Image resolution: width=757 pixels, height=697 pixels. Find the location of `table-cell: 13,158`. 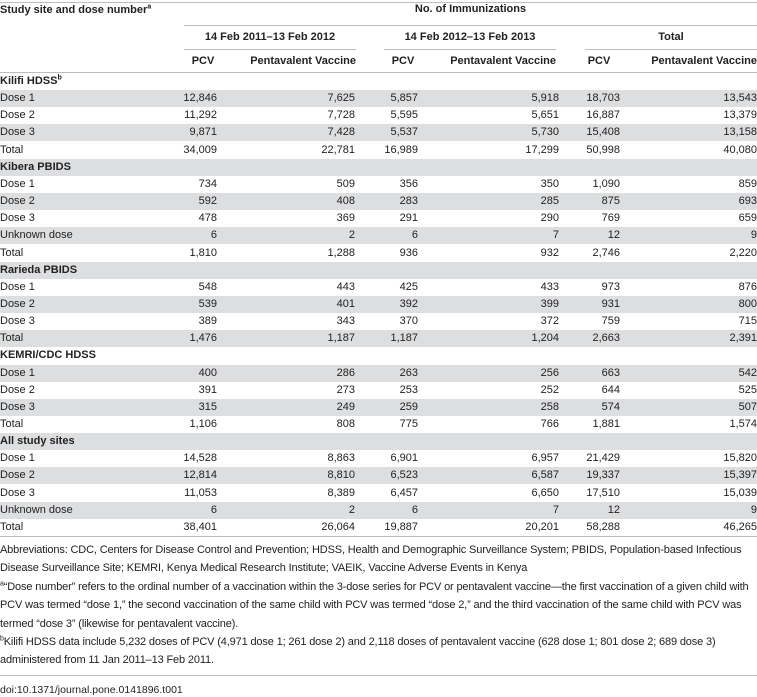

table-cell: 13,158 is located at coordinates (740, 132).